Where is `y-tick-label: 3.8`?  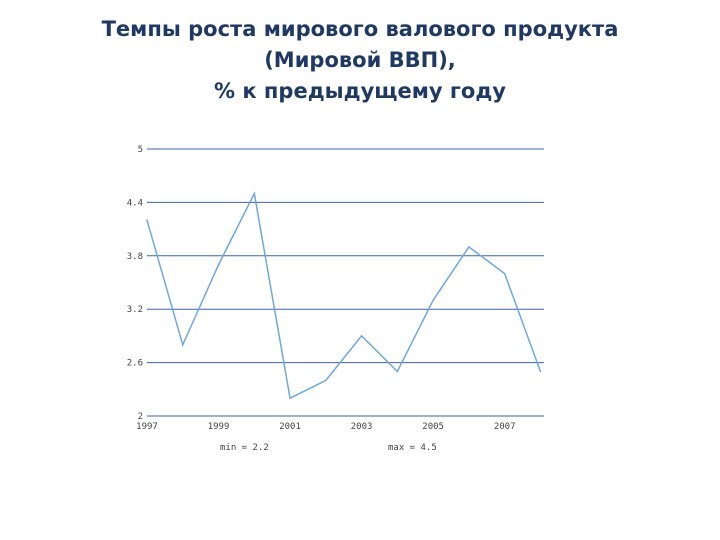 y-tick-label: 3.8 is located at coordinates (135, 257).